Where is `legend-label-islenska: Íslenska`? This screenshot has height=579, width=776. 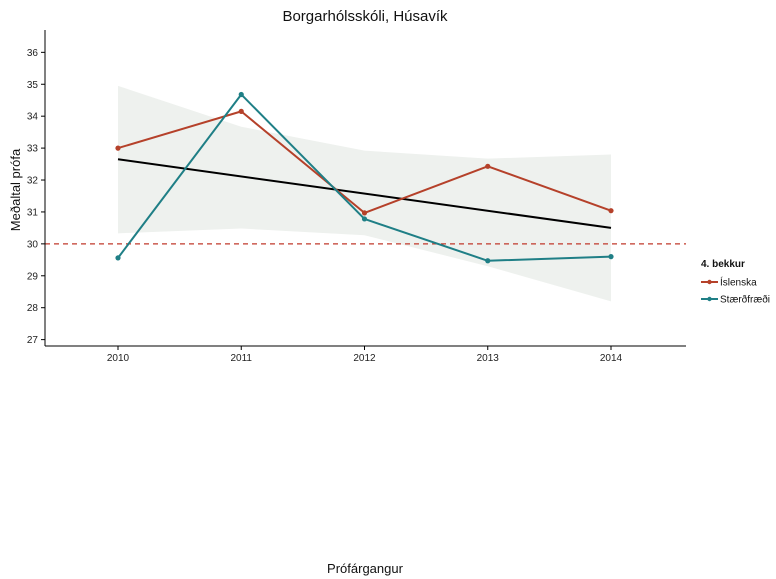 legend-label-islenska: Íslenska is located at coordinates (738, 282).